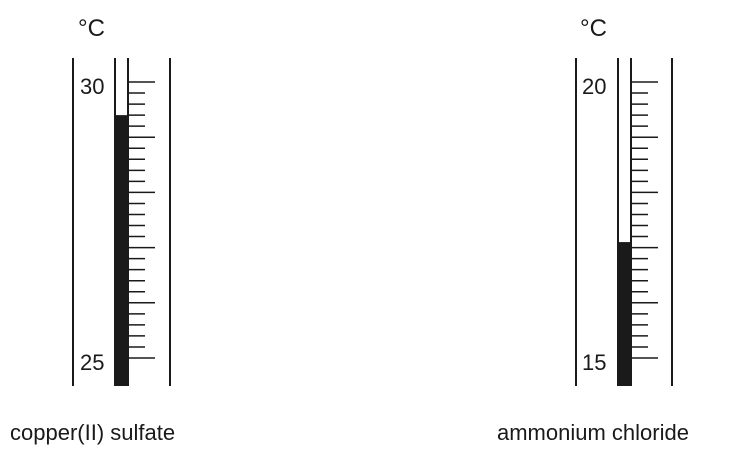 The width and height of the screenshot is (754, 450). Describe the element at coordinates (92, 86) in the screenshot. I see `scale-top-label: 30` at that location.